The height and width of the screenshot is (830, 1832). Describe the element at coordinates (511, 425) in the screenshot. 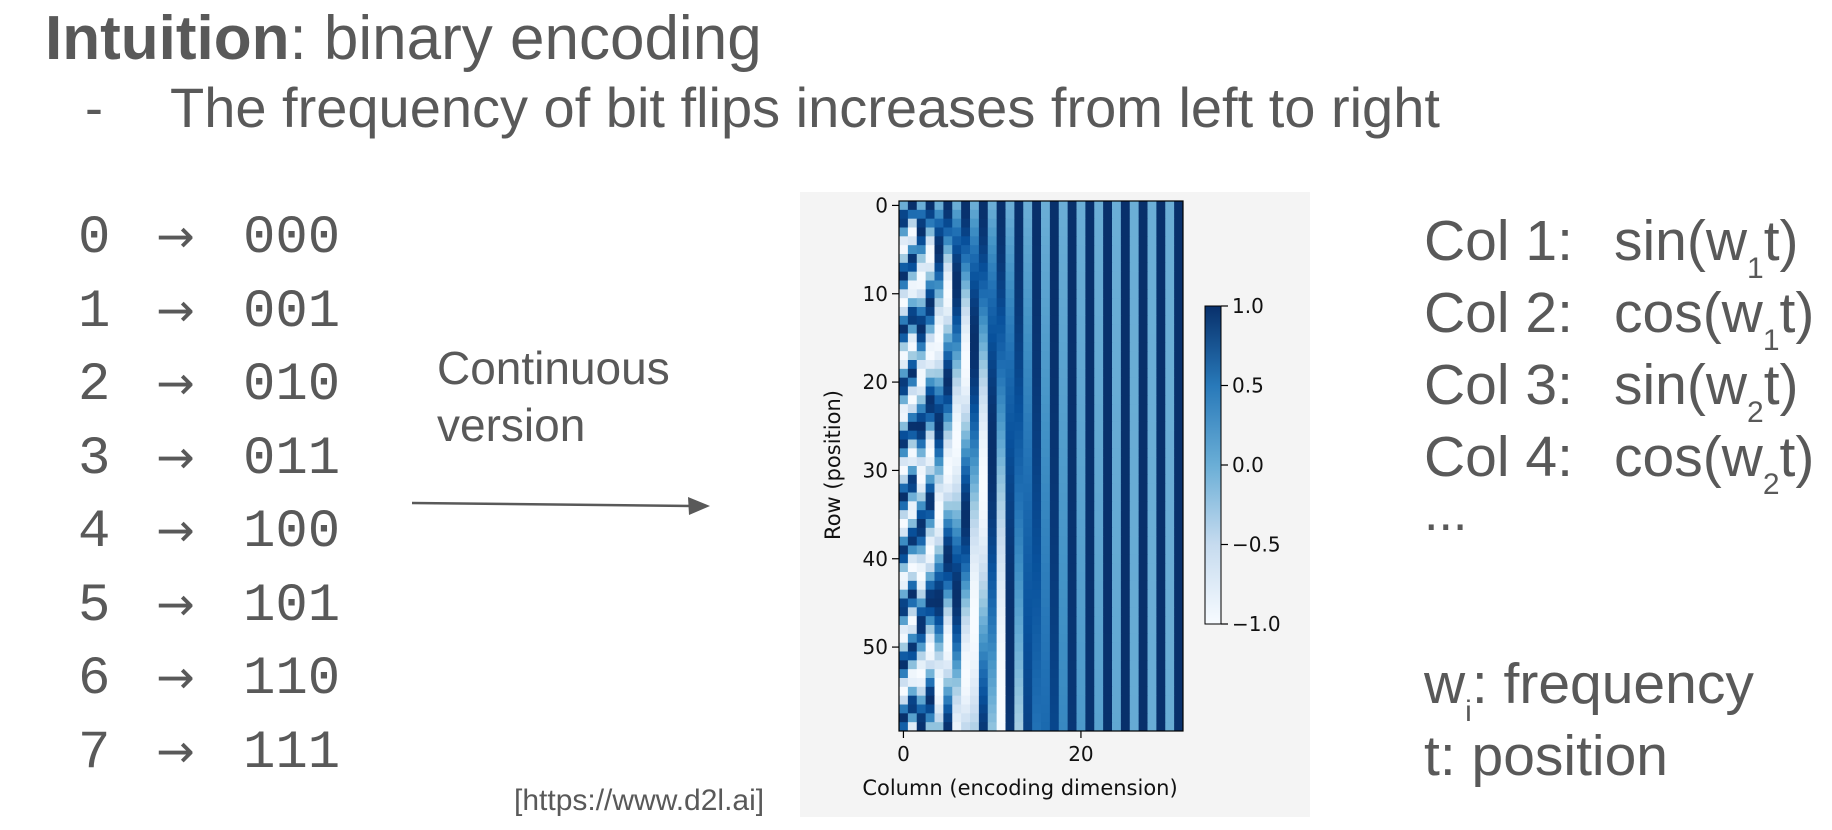

I see `continuous-label-line2: version` at that location.